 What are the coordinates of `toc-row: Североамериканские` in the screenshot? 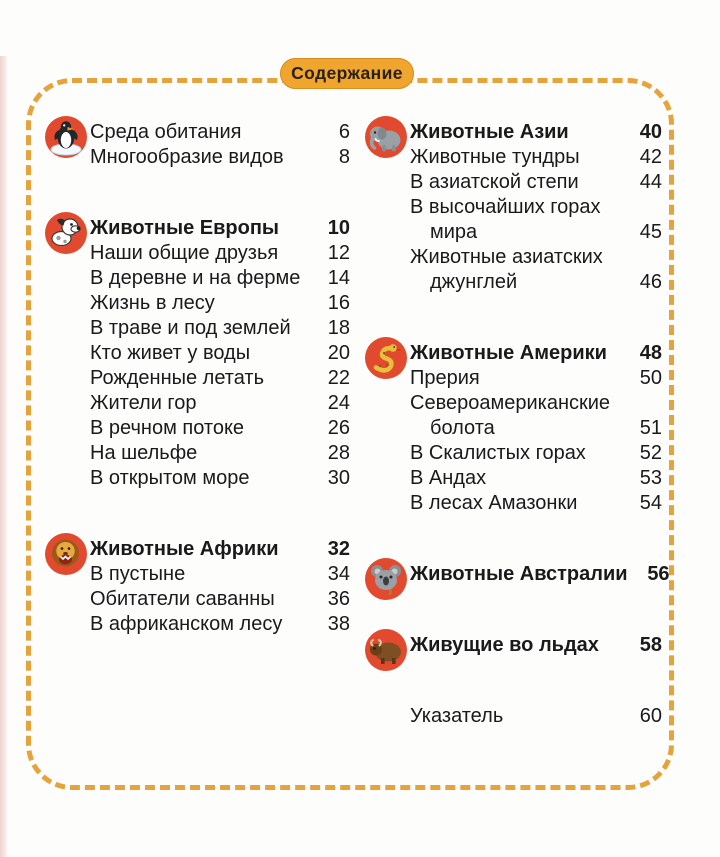 It's located at (536, 403).